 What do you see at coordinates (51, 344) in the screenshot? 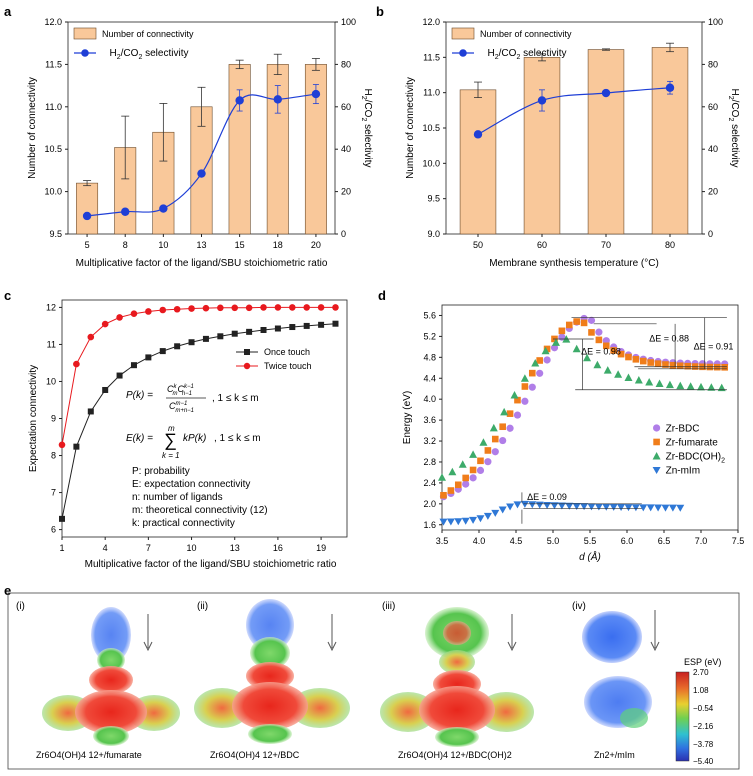
I see `y-tick-label: 11` at bounding box center [51, 344].